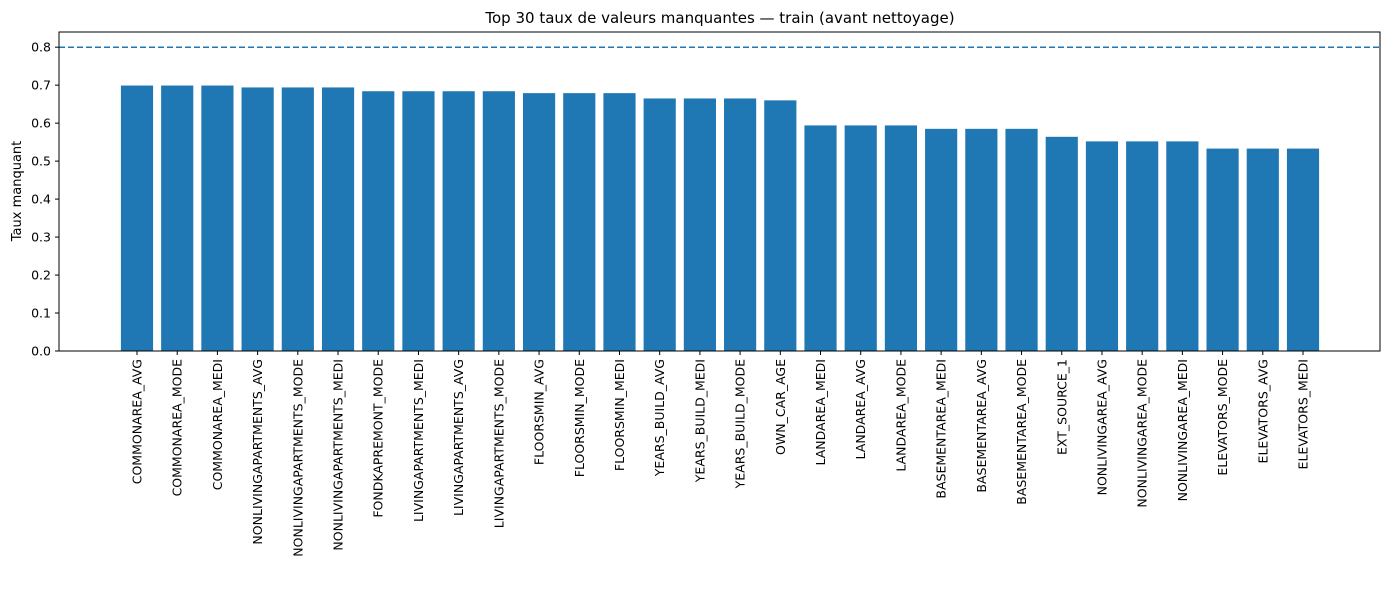  What do you see at coordinates (297, 219) in the screenshot?
I see `bar-nonlivingapartments-mode` at bounding box center [297, 219].